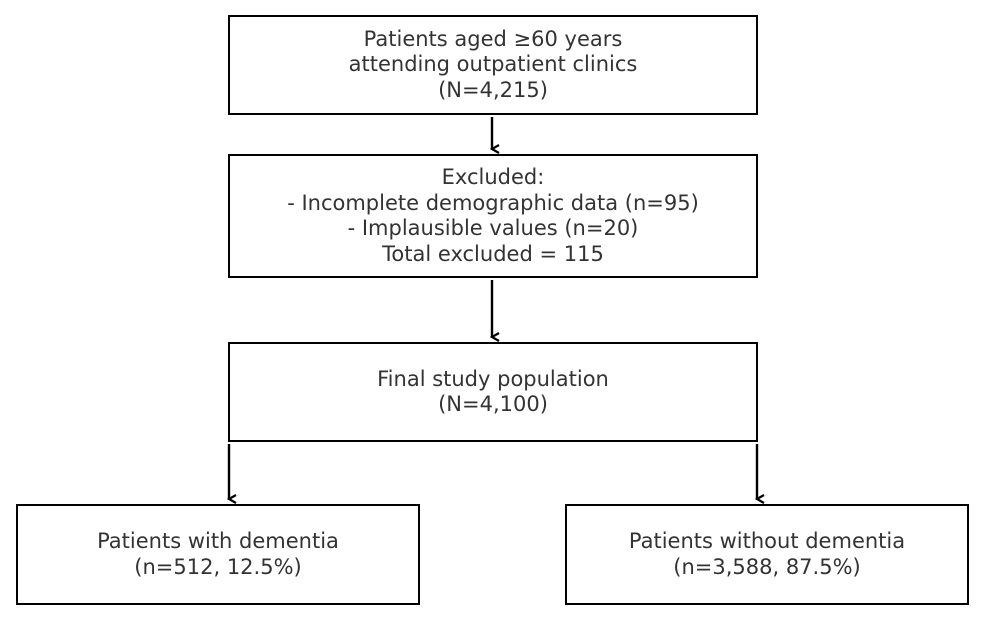 This screenshot has width=986, height=622. What do you see at coordinates (767, 541) in the screenshot?
I see `no-dementia-group-label: Patients without dementia` at bounding box center [767, 541].